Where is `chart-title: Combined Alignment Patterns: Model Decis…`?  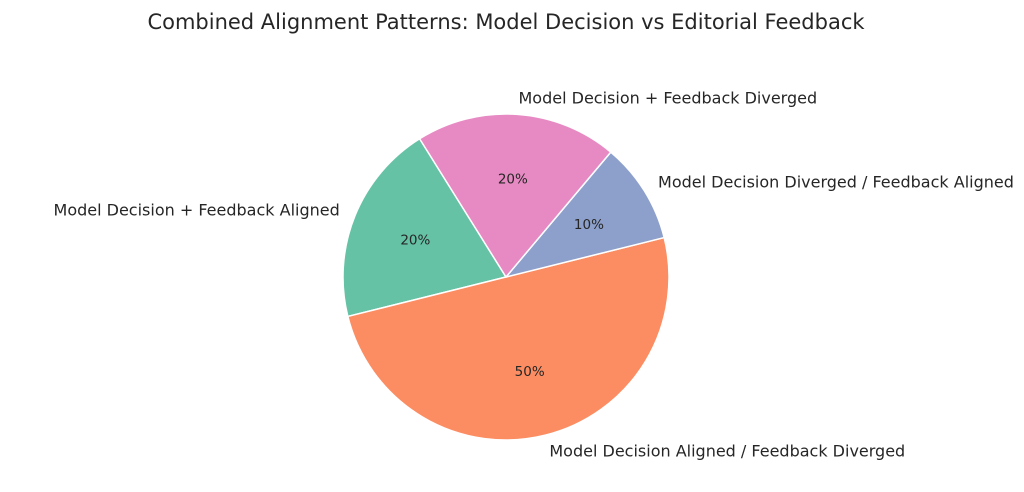 chart-title: Combined Alignment Patterns: Model Decis… is located at coordinates (506, 22).